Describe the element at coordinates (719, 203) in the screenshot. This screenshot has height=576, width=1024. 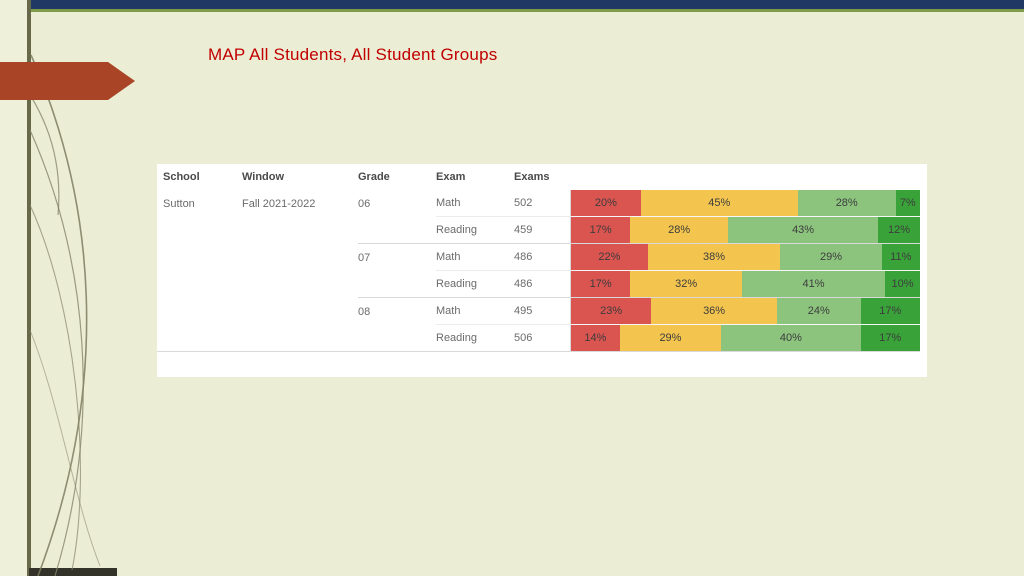
I see `bar-segment-yellow: 45%` at that location.